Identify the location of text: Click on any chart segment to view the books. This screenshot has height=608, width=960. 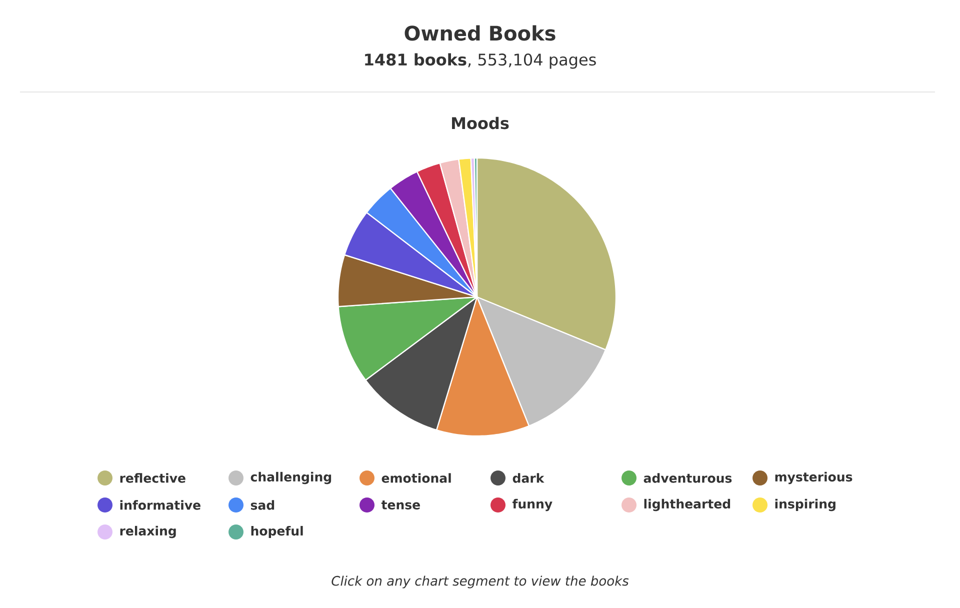
(480, 582).